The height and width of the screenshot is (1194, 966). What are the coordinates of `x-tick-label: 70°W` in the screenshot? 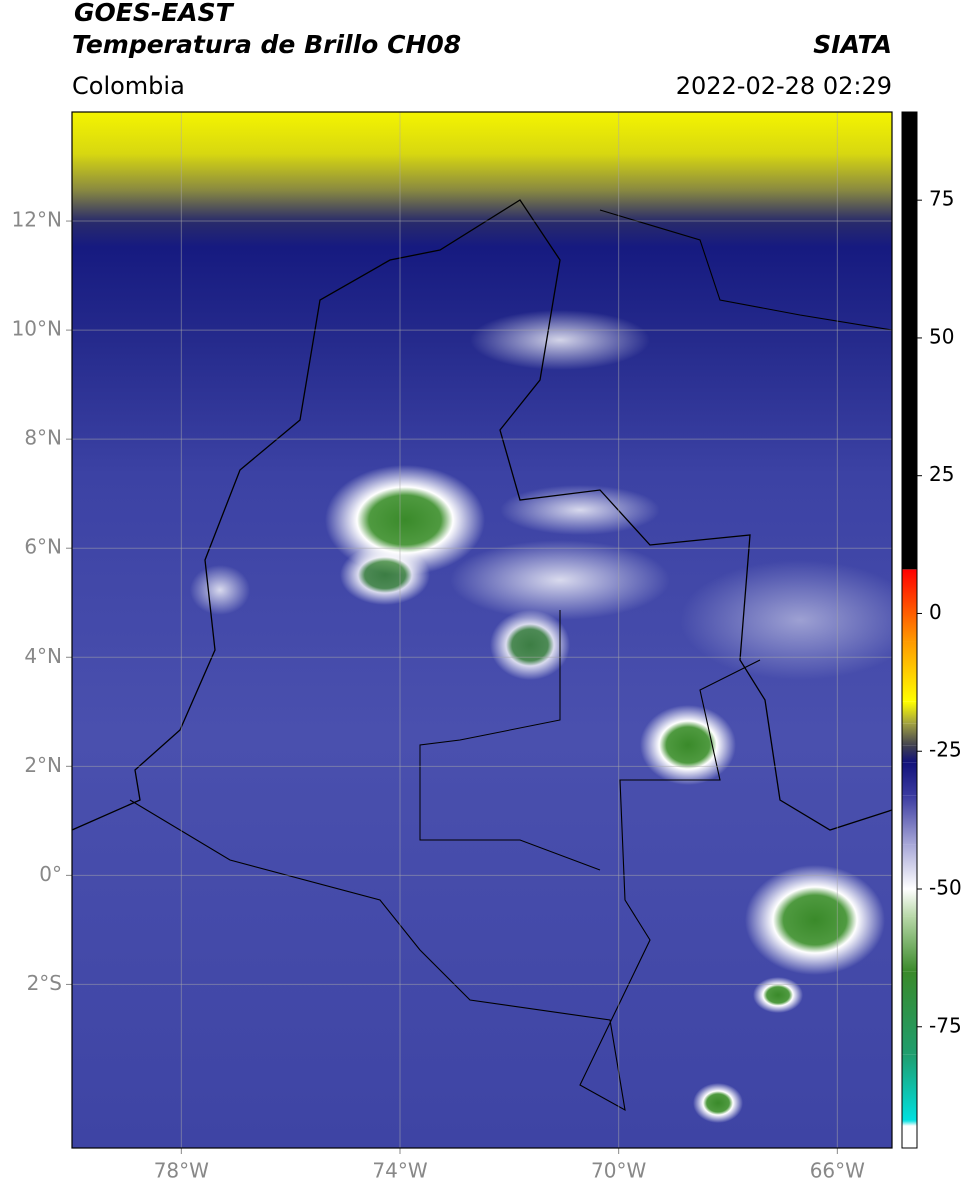 It's located at (618, 1171).